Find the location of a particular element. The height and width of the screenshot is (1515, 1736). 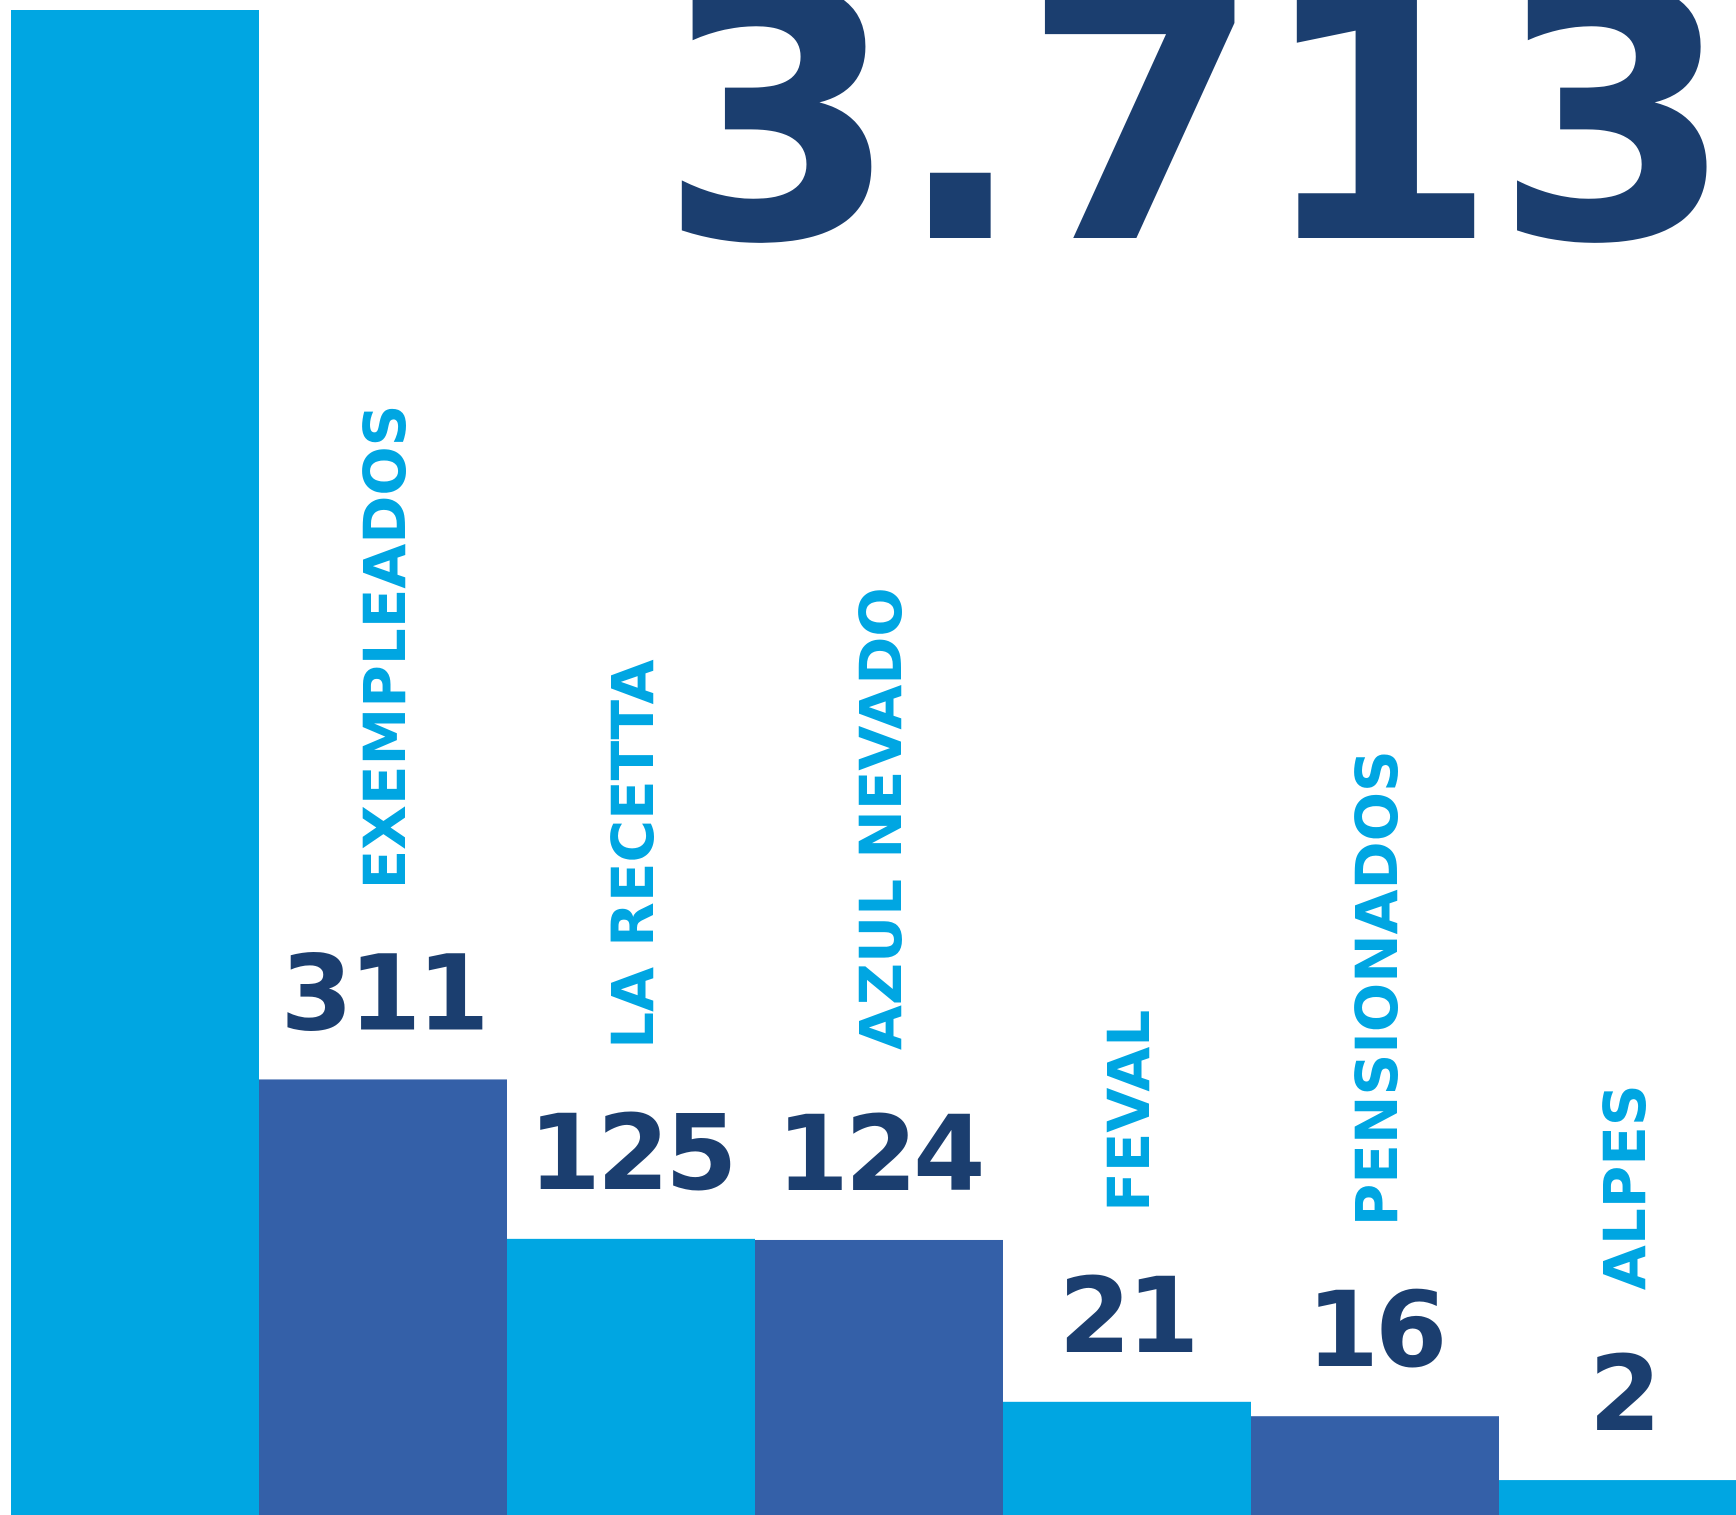

value-label: 125 is located at coordinates (630, 1153).